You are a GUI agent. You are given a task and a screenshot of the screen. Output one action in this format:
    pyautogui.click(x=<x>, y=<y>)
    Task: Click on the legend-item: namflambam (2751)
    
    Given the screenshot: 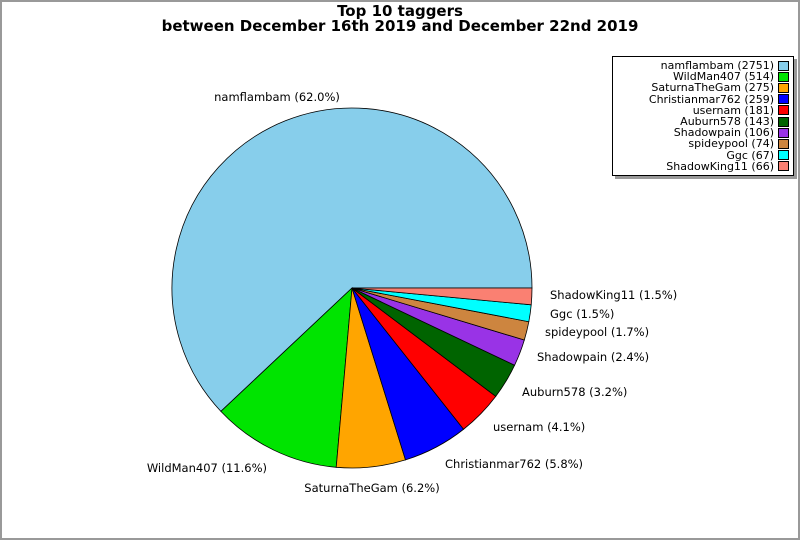 What is the action you would take?
    pyautogui.click(x=703, y=65)
    